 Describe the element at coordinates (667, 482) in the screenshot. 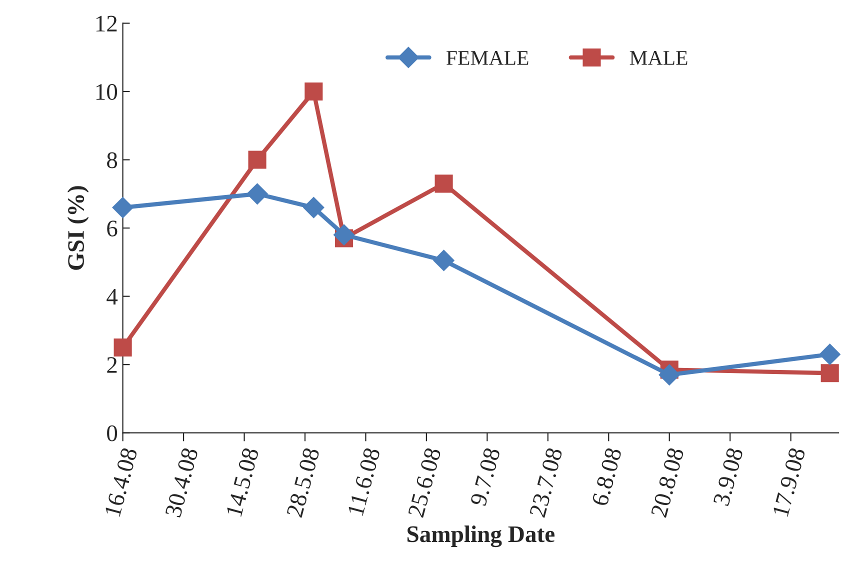

I see `x-tick-label: 20.8.08` at that location.